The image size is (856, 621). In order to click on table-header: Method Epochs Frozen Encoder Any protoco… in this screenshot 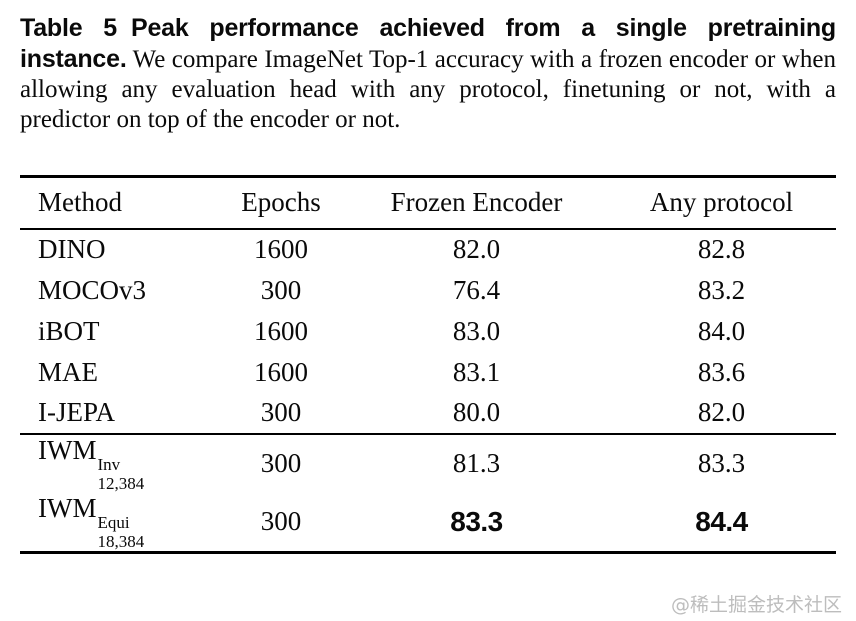, I will do `click(428, 203)`.